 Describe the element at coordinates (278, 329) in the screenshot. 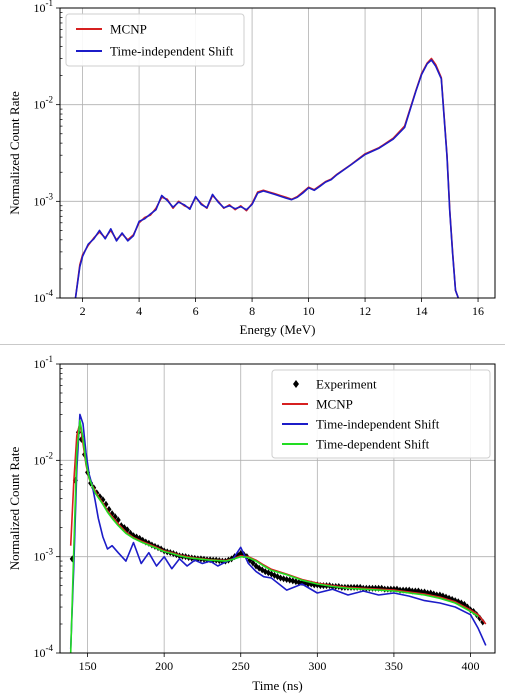

I see `energy-x-axis-label: Energy (MeV)` at that location.